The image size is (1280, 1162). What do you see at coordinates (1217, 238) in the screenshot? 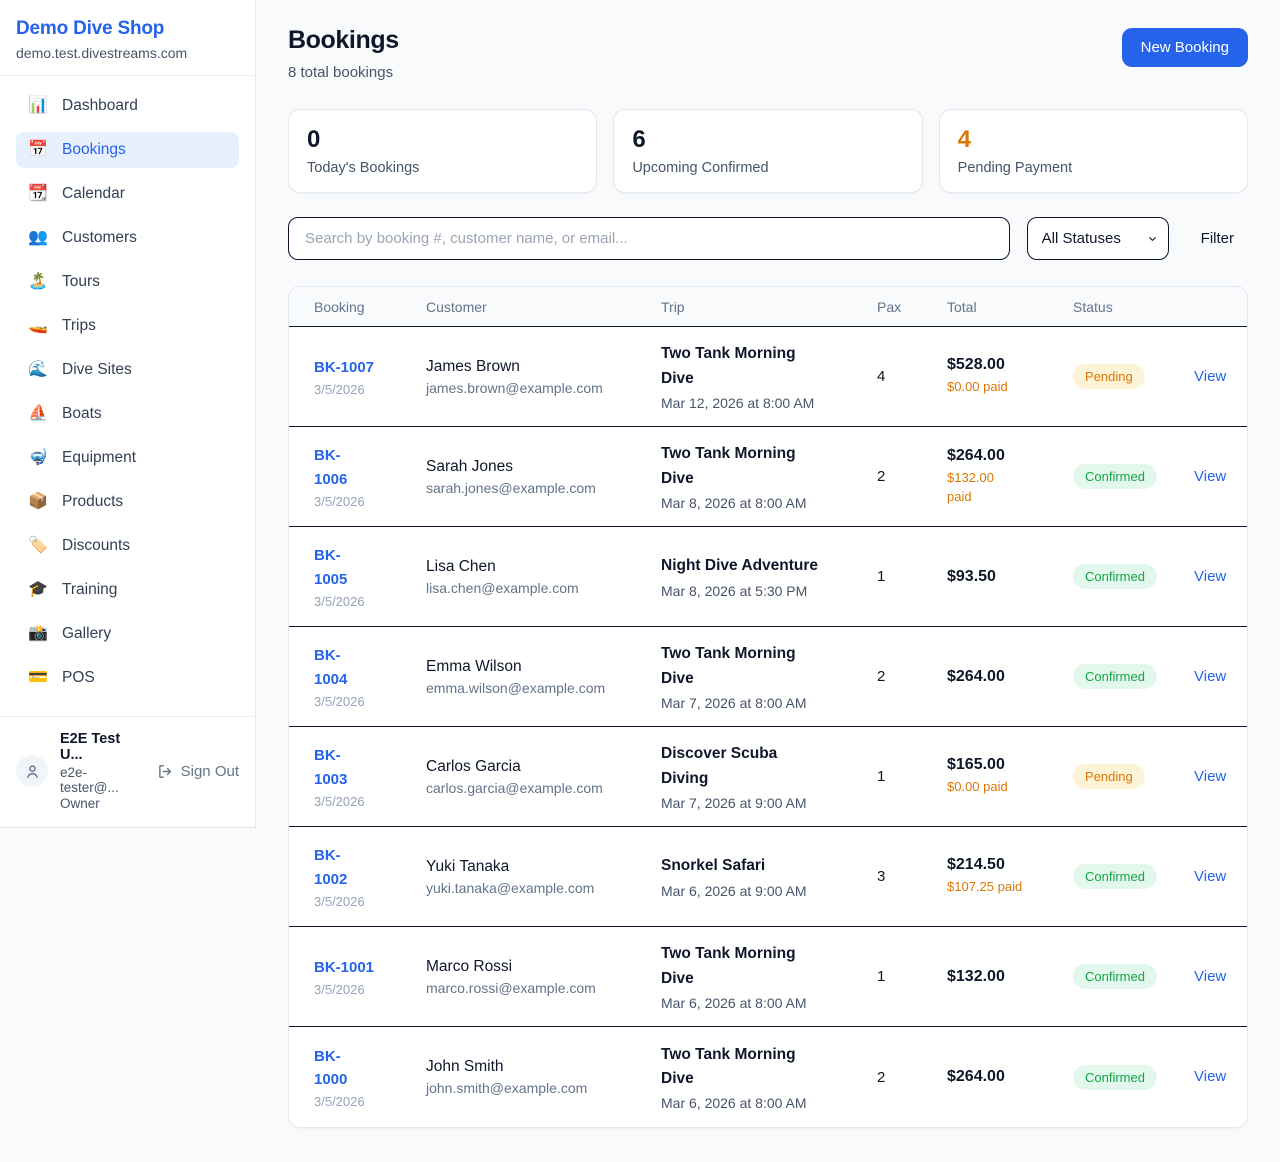
I see `filter-button: Filter` at bounding box center [1217, 238].